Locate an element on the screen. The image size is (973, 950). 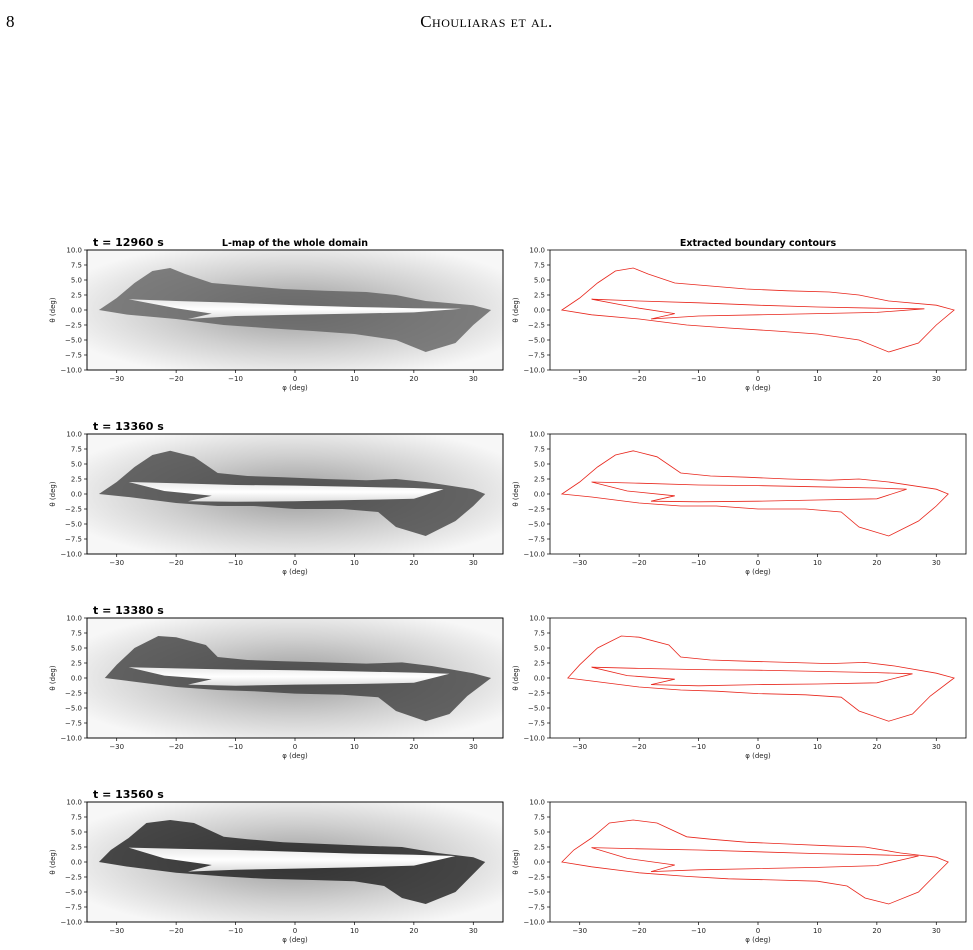
inner-boundary-contour is located at coordinates (752, 676).